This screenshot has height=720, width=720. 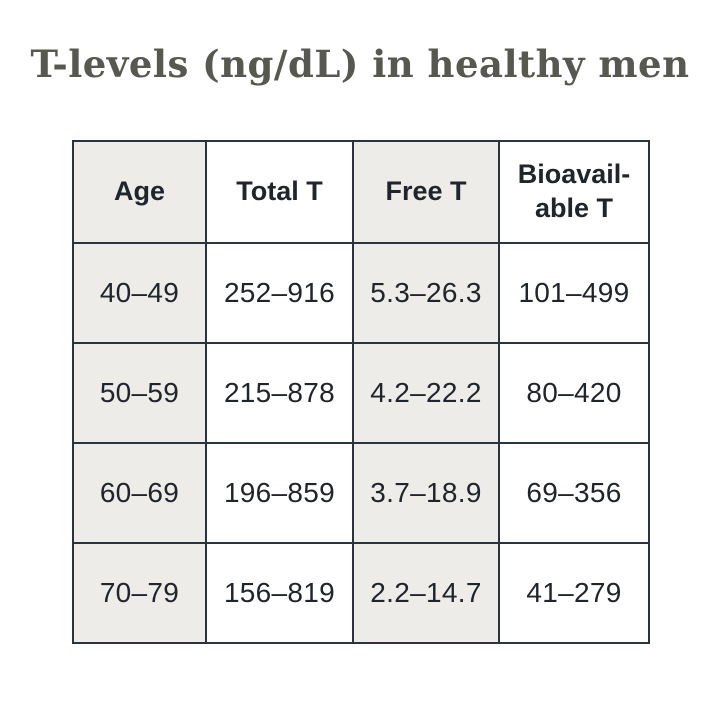 What do you see at coordinates (279, 393) in the screenshot?
I see `cell-total-t: 215–878` at bounding box center [279, 393].